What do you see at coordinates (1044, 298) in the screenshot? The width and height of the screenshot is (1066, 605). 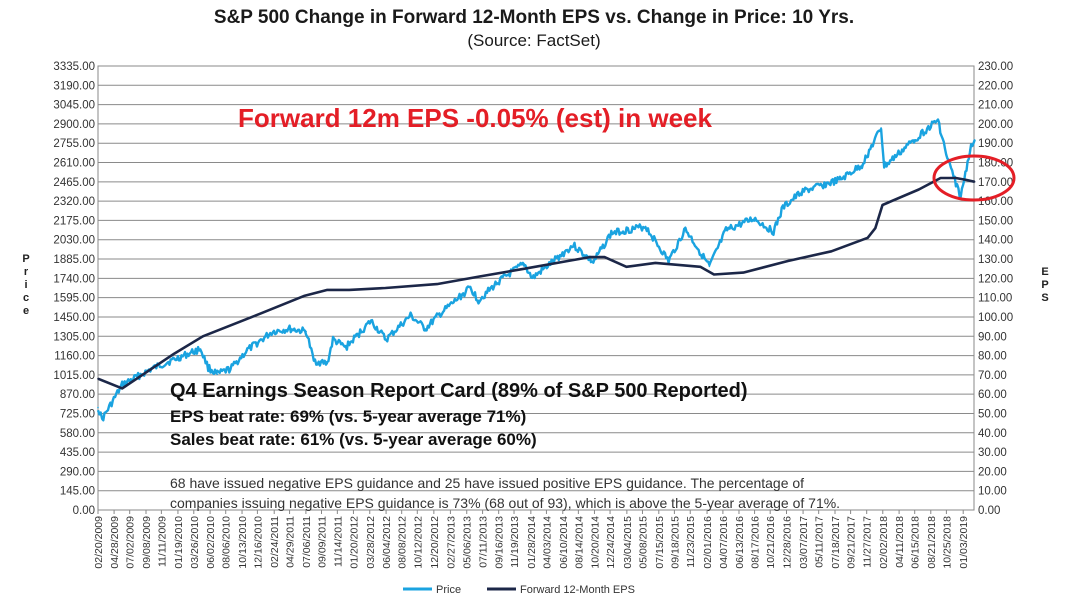 I see `axis-title-char: S` at bounding box center [1044, 298].